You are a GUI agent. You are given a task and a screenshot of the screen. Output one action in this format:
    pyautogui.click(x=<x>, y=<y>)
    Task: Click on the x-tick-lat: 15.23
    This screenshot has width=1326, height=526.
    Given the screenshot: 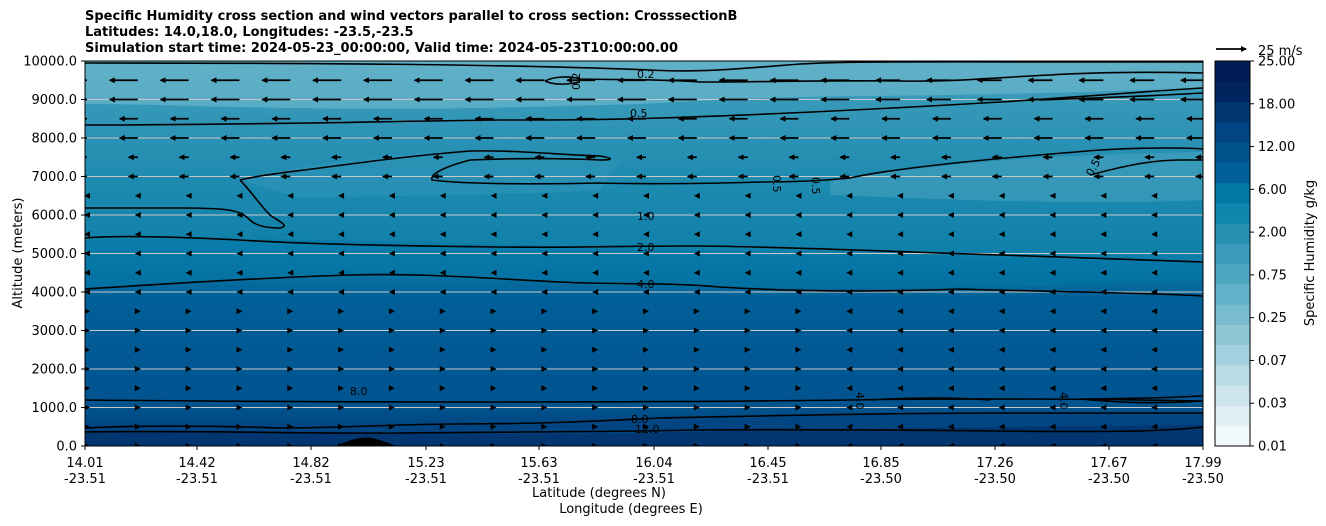 What is the action you would take?
    pyautogui.click(x=425, y=463)
    